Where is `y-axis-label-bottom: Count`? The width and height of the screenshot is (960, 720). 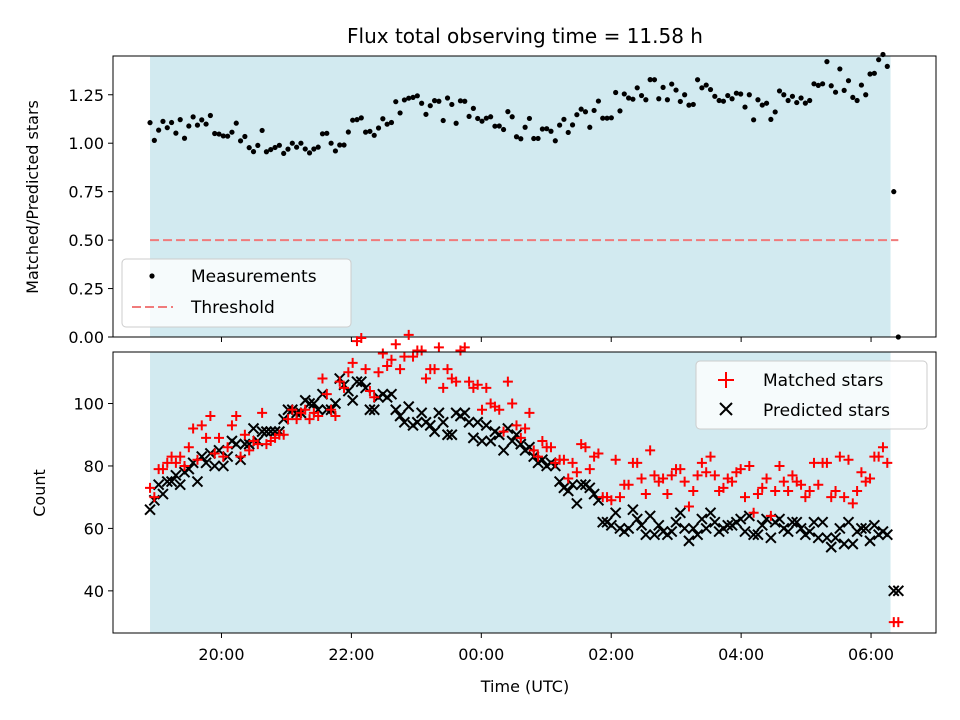 y-axis-label-bottom: Count is located at coordinates (39, 493).